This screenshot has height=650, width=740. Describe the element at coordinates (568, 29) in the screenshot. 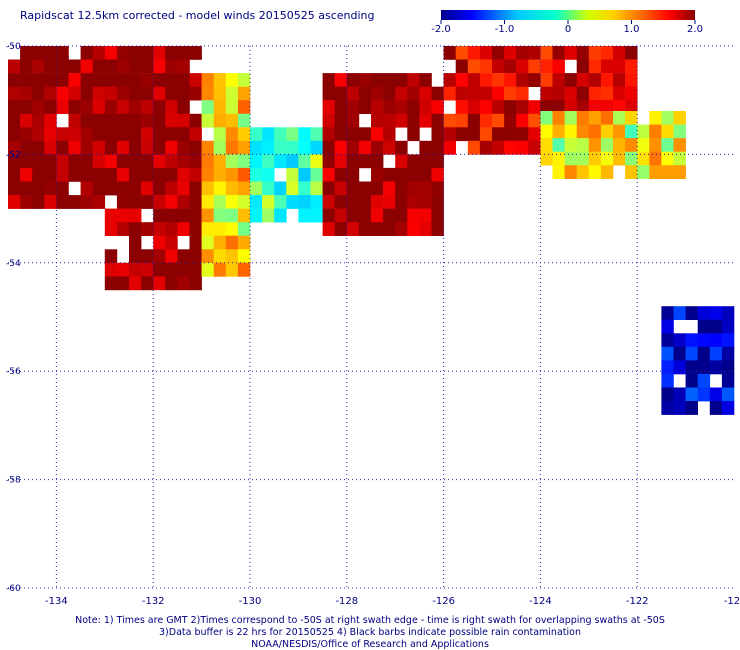

I see `colorbar-tick-label: 0` at that location.